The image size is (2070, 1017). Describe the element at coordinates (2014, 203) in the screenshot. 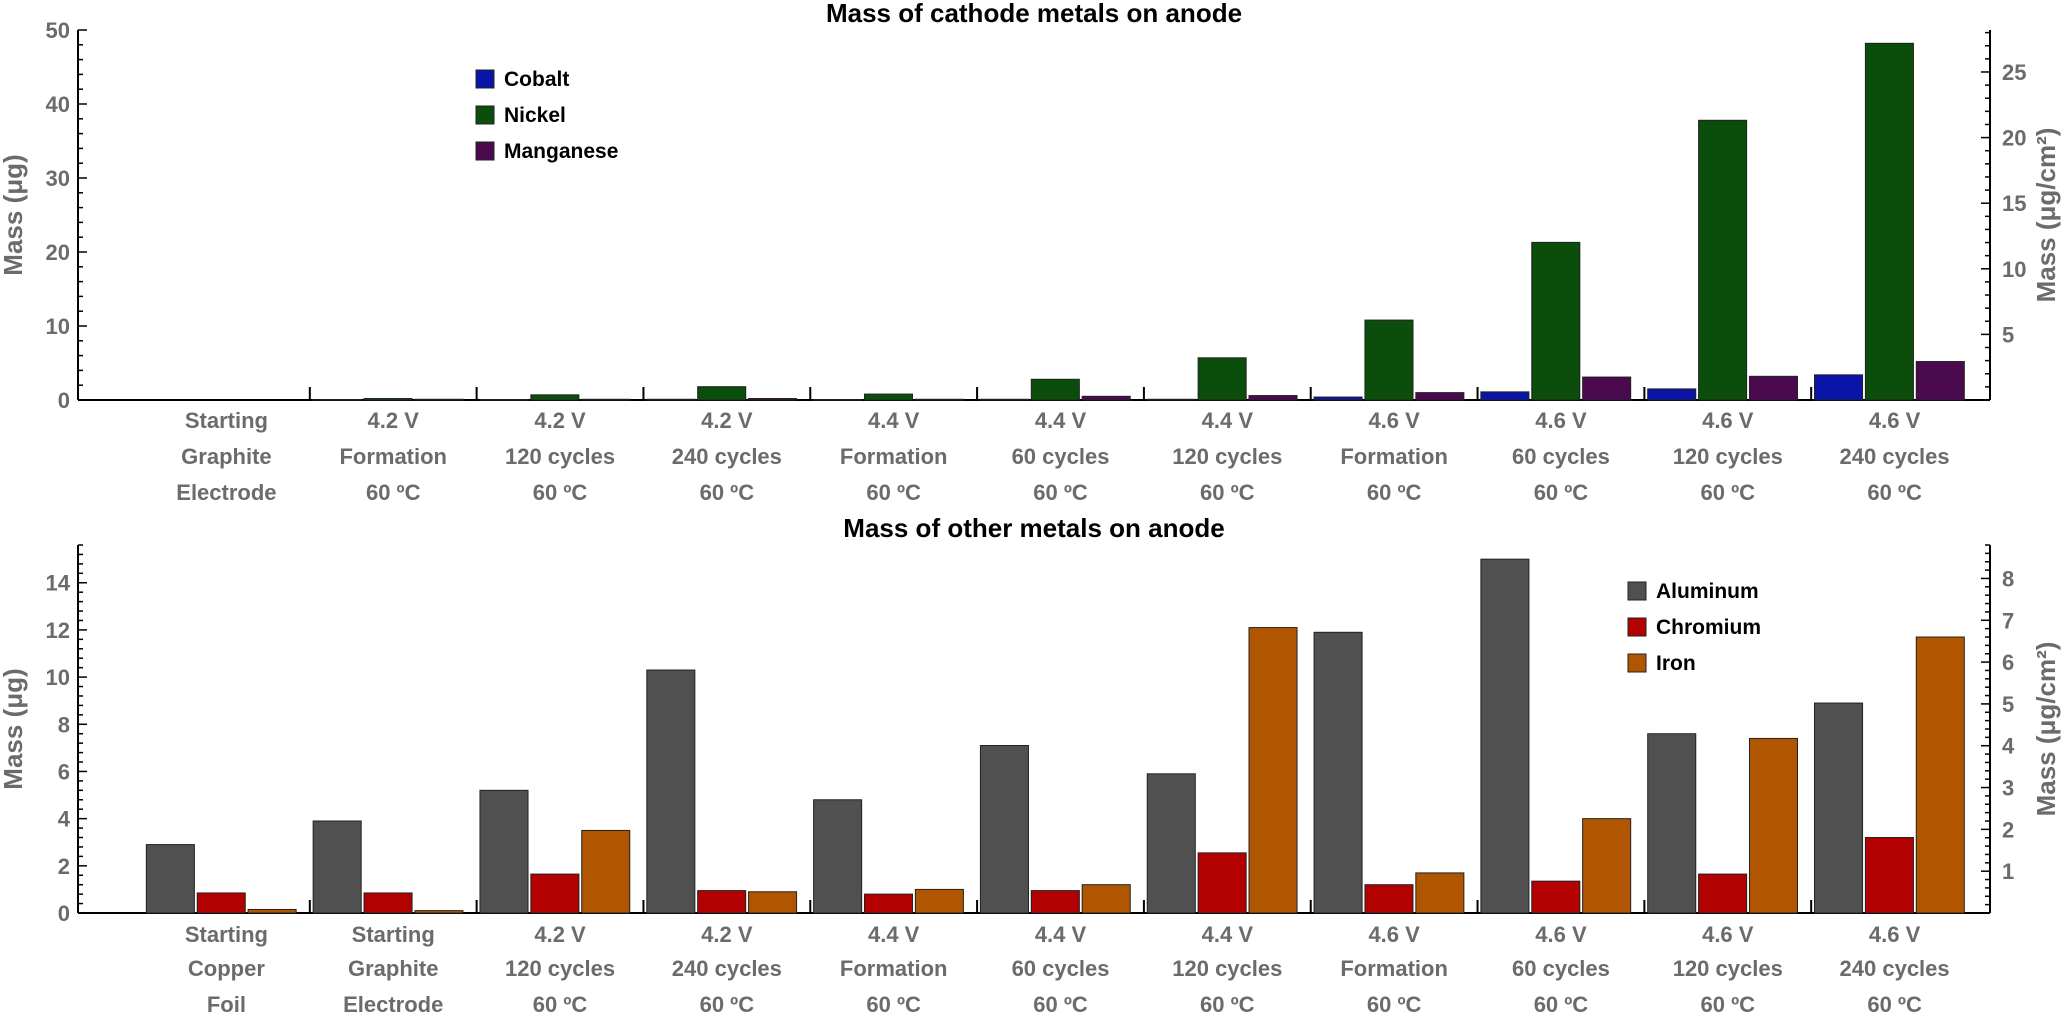

I see `y-right-tick-label: 15` at that location.